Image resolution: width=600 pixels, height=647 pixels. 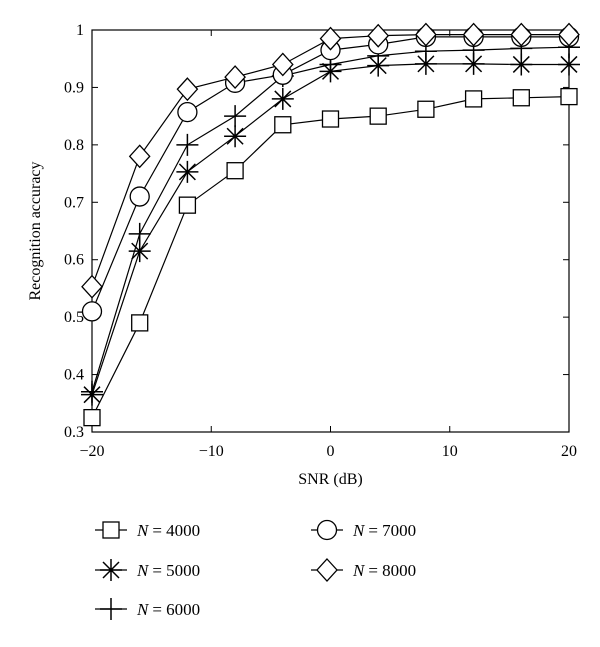 I want to click on x-axis-title: SNR (dB), so click(x=330, y=479).